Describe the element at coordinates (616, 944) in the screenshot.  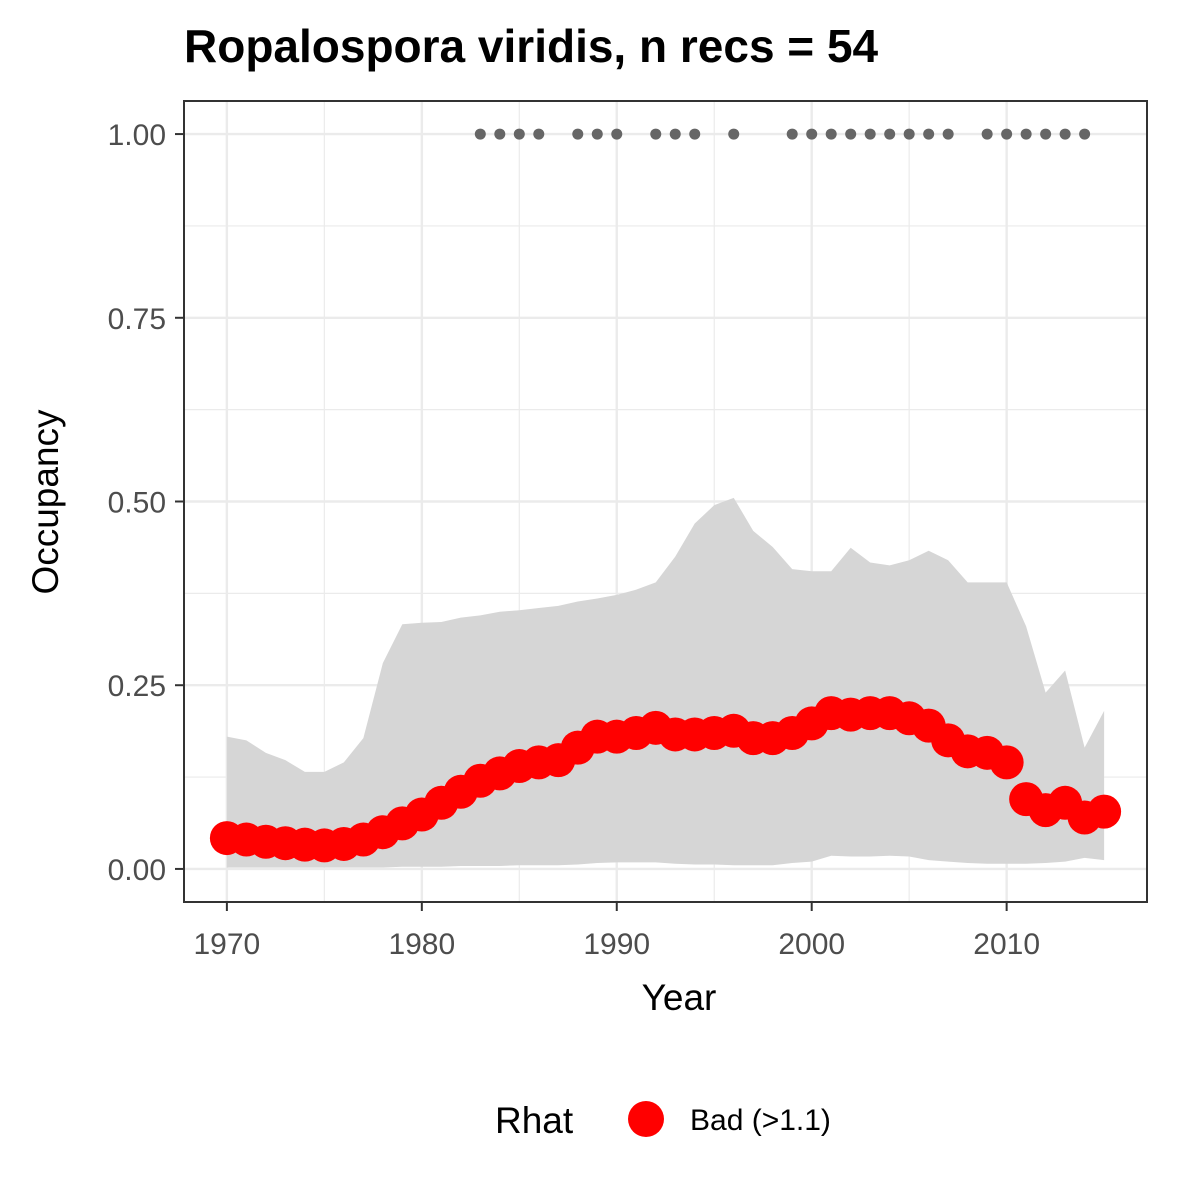
I see `x-tick-label: 1990` at that location.